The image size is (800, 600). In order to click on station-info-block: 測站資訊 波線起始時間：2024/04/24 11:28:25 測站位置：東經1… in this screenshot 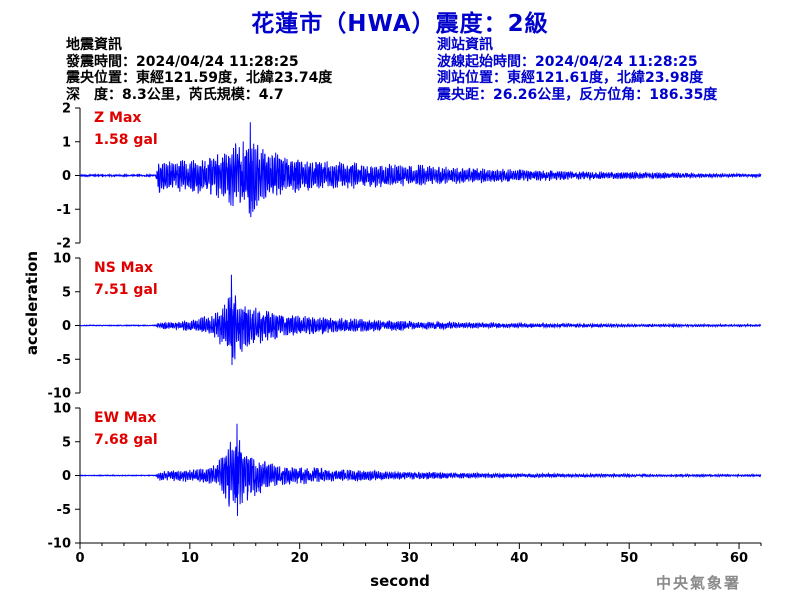, I will do `click(577, 70)`.